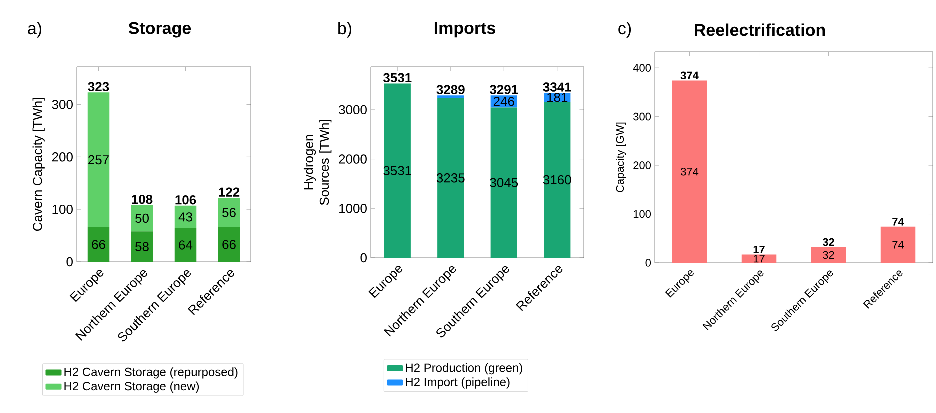  I want to click on total-label: 17, so click(759, 250).